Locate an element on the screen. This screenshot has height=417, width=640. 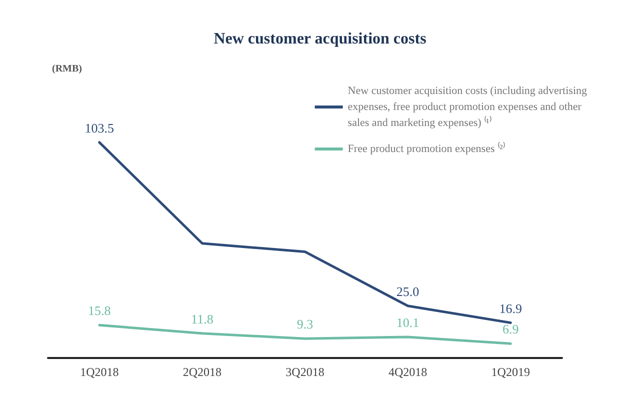
legend-label: Free product promotion expenses ⁽²⁾ is located at coordinates (426, 148).